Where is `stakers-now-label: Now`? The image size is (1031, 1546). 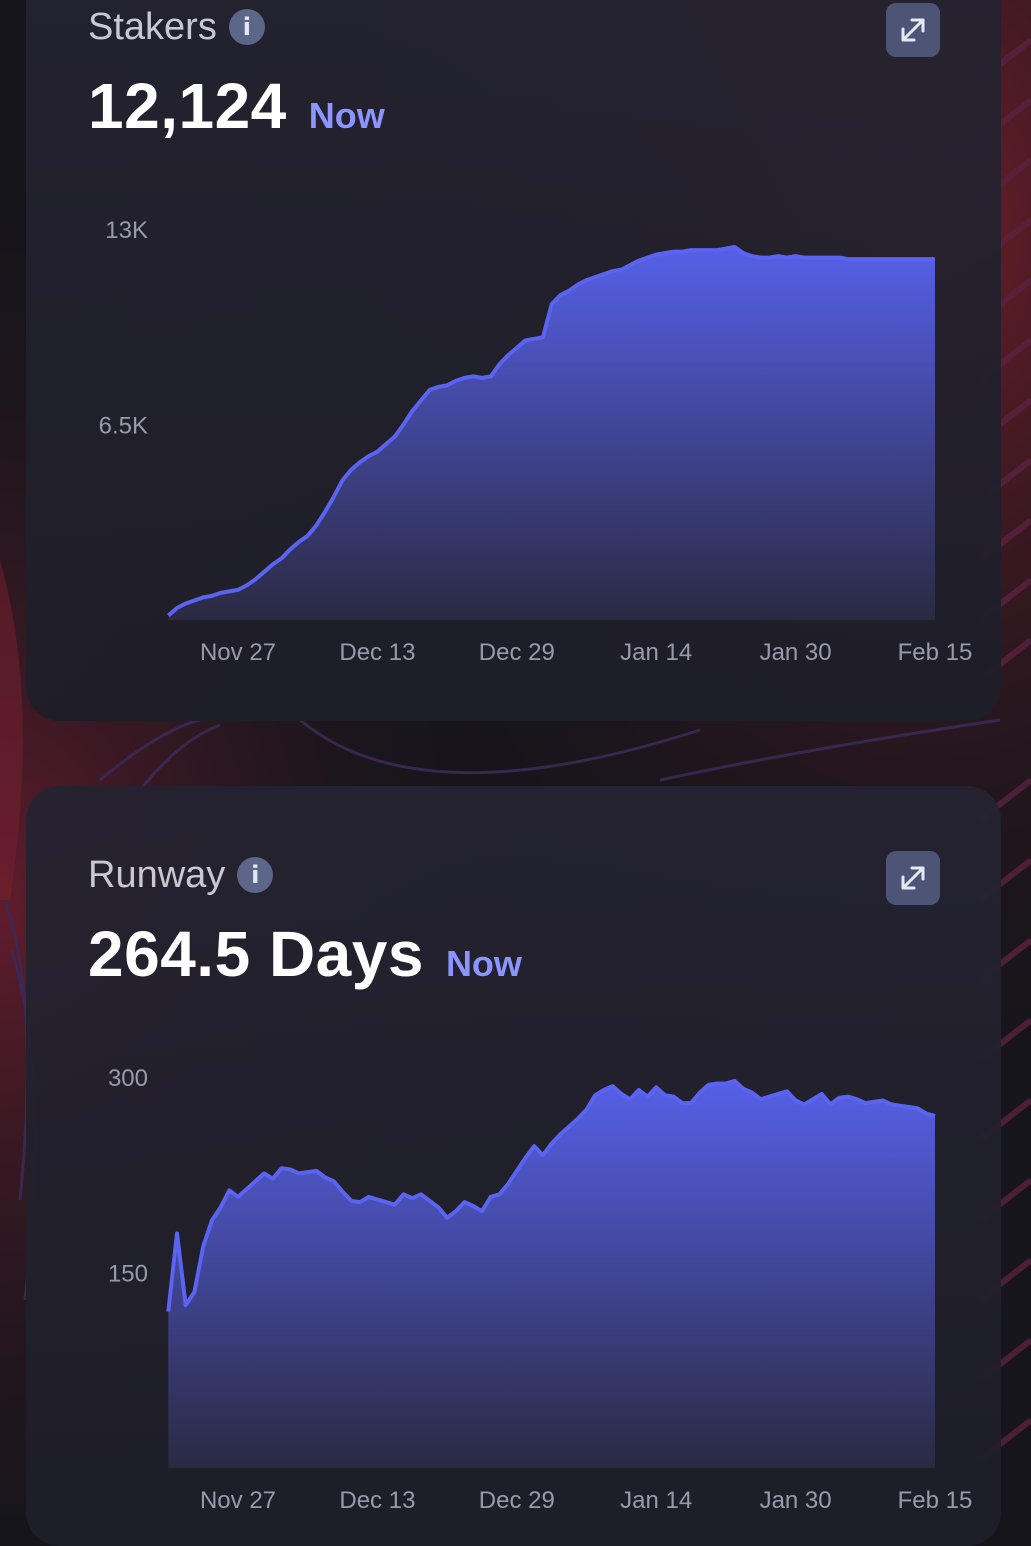
stakers-now-label: Now is located at coordinates (346, 115).